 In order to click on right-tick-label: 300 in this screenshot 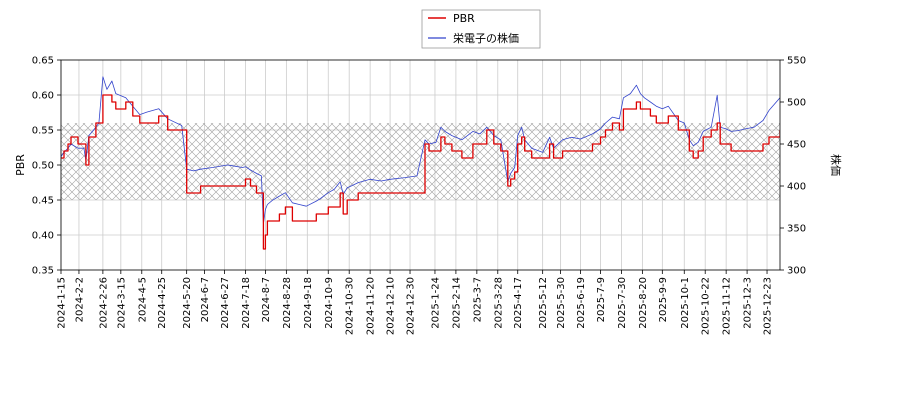, I will do `click(796, 271)`.